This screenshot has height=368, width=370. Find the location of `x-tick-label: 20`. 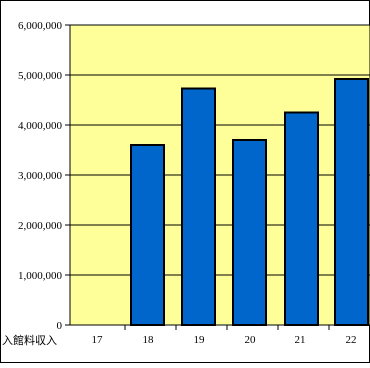

x-tick-label: 20 is located at coordinates (251, 340).